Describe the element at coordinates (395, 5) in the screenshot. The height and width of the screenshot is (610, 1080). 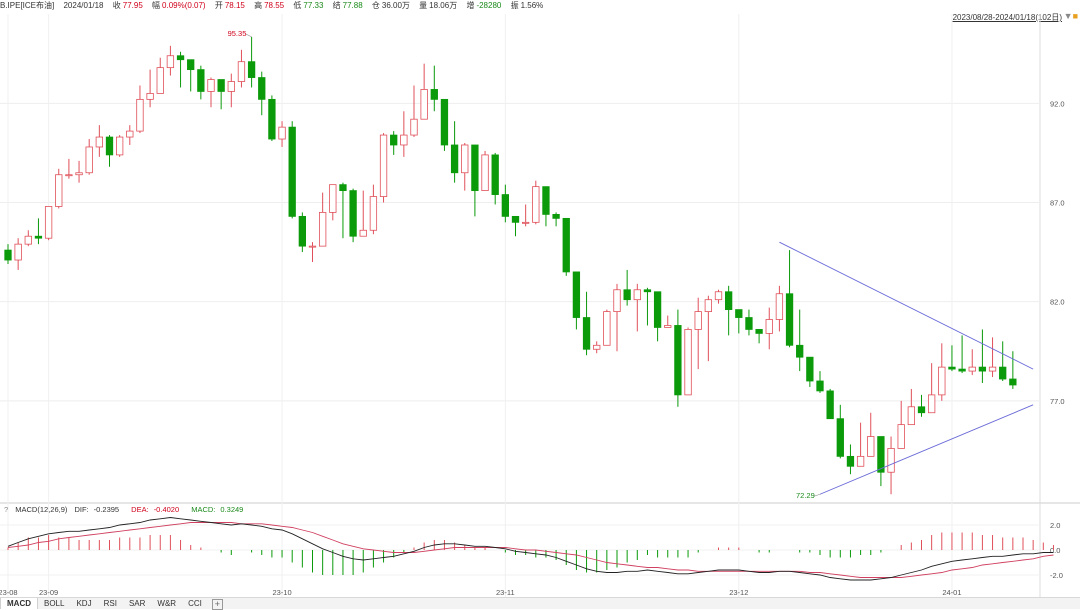
I see `open-interest-value: 36.00万` at that location.